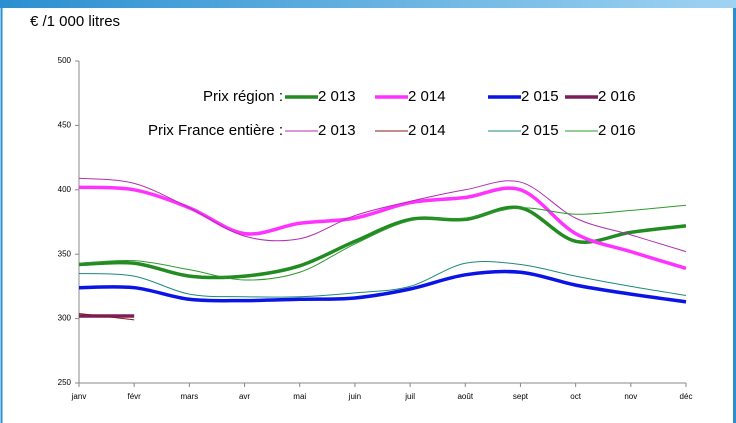  What do you see at coordinates (243, 96) in the screenshot?
I see `legend-group-label: Prix région :` at bounding box center [243, 96].